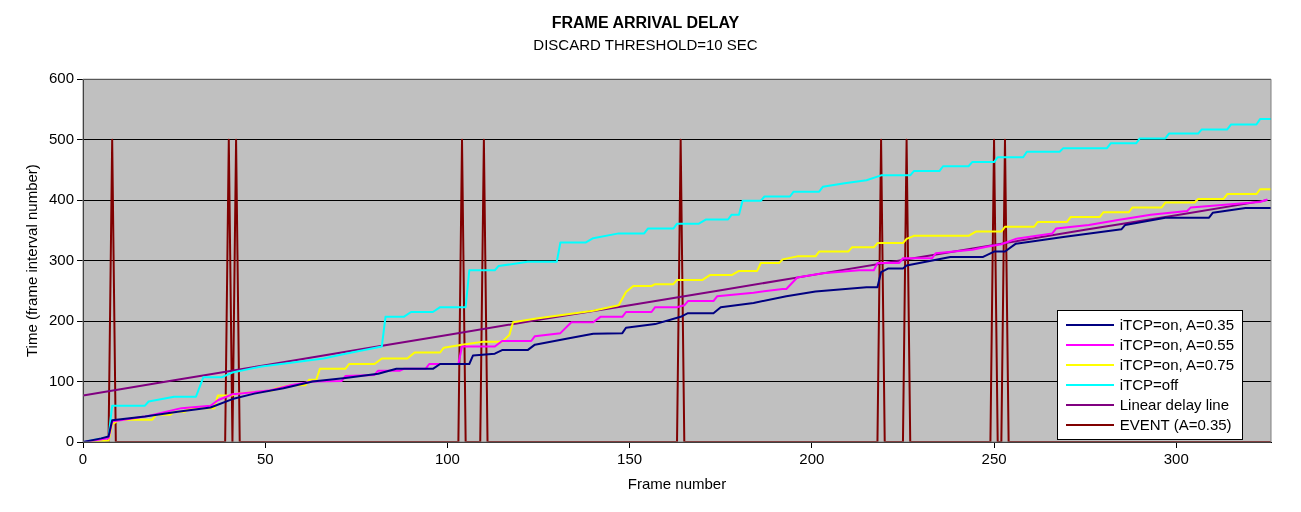 This screenshot has height=512, width=1301. What do you see at coordinates (1176, 459) in the screenshot?
I see `x-tick-label: 300` at bounding box center [1176, 459].